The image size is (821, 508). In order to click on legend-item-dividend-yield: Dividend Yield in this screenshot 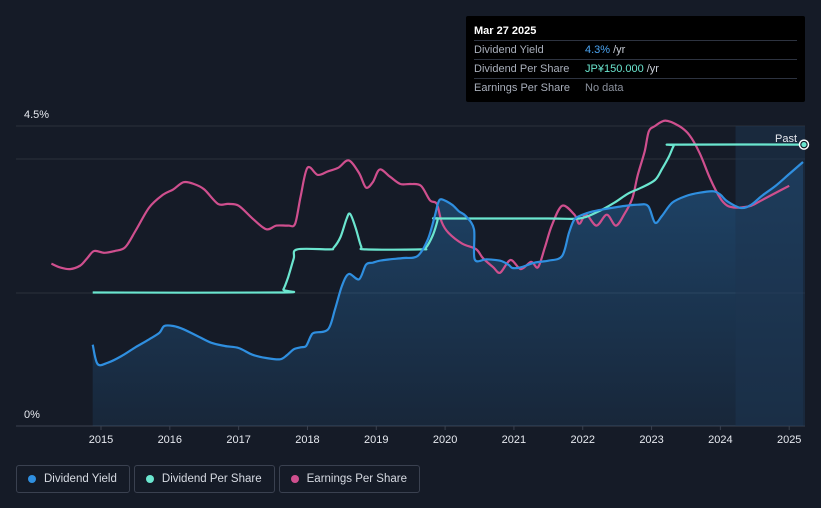, I will do `click(73, 479)`.